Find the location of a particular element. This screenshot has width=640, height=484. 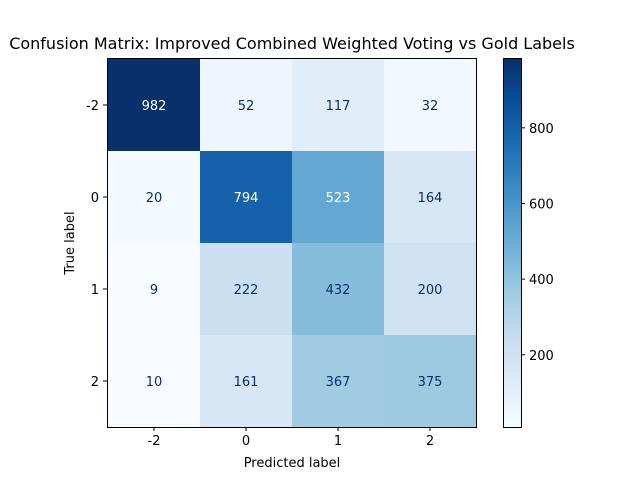

y-axis-ticks: -2 0 1 2 is located at coordinates (96, 244).